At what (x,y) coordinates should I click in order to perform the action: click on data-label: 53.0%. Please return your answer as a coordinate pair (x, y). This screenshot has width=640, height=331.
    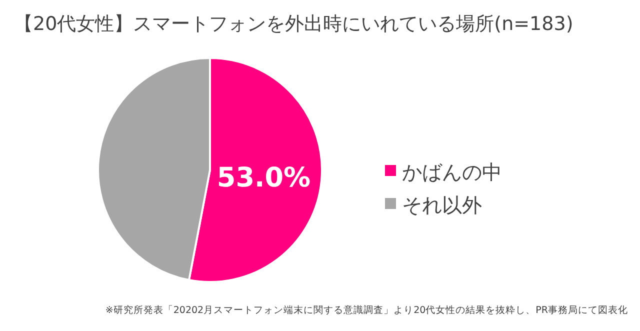
    Looking at the image, I should click on (263, 178).